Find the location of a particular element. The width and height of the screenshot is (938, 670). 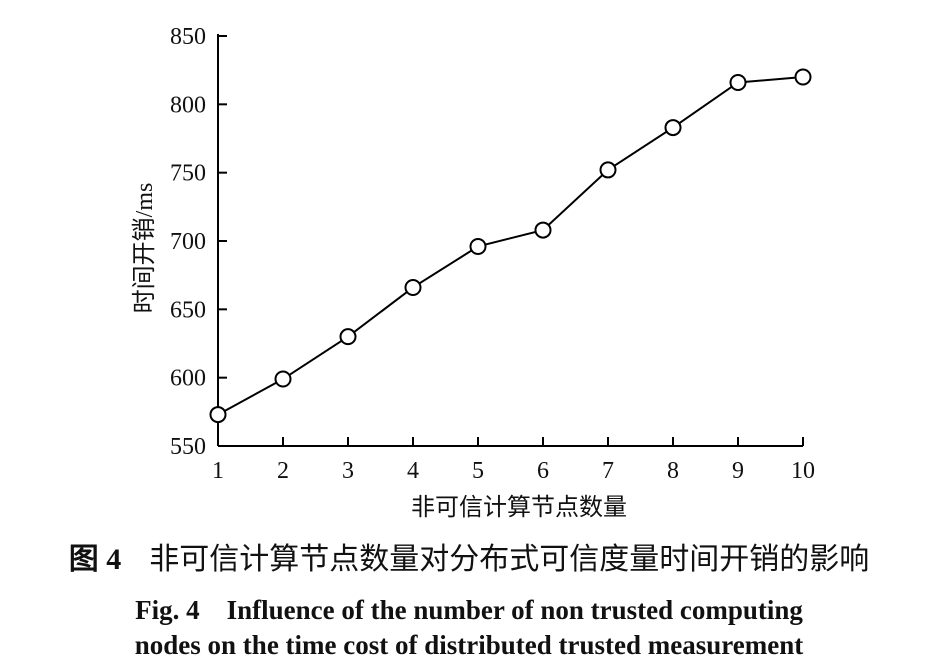

y-tick-label: 800 is located at coordinates (188, 105).